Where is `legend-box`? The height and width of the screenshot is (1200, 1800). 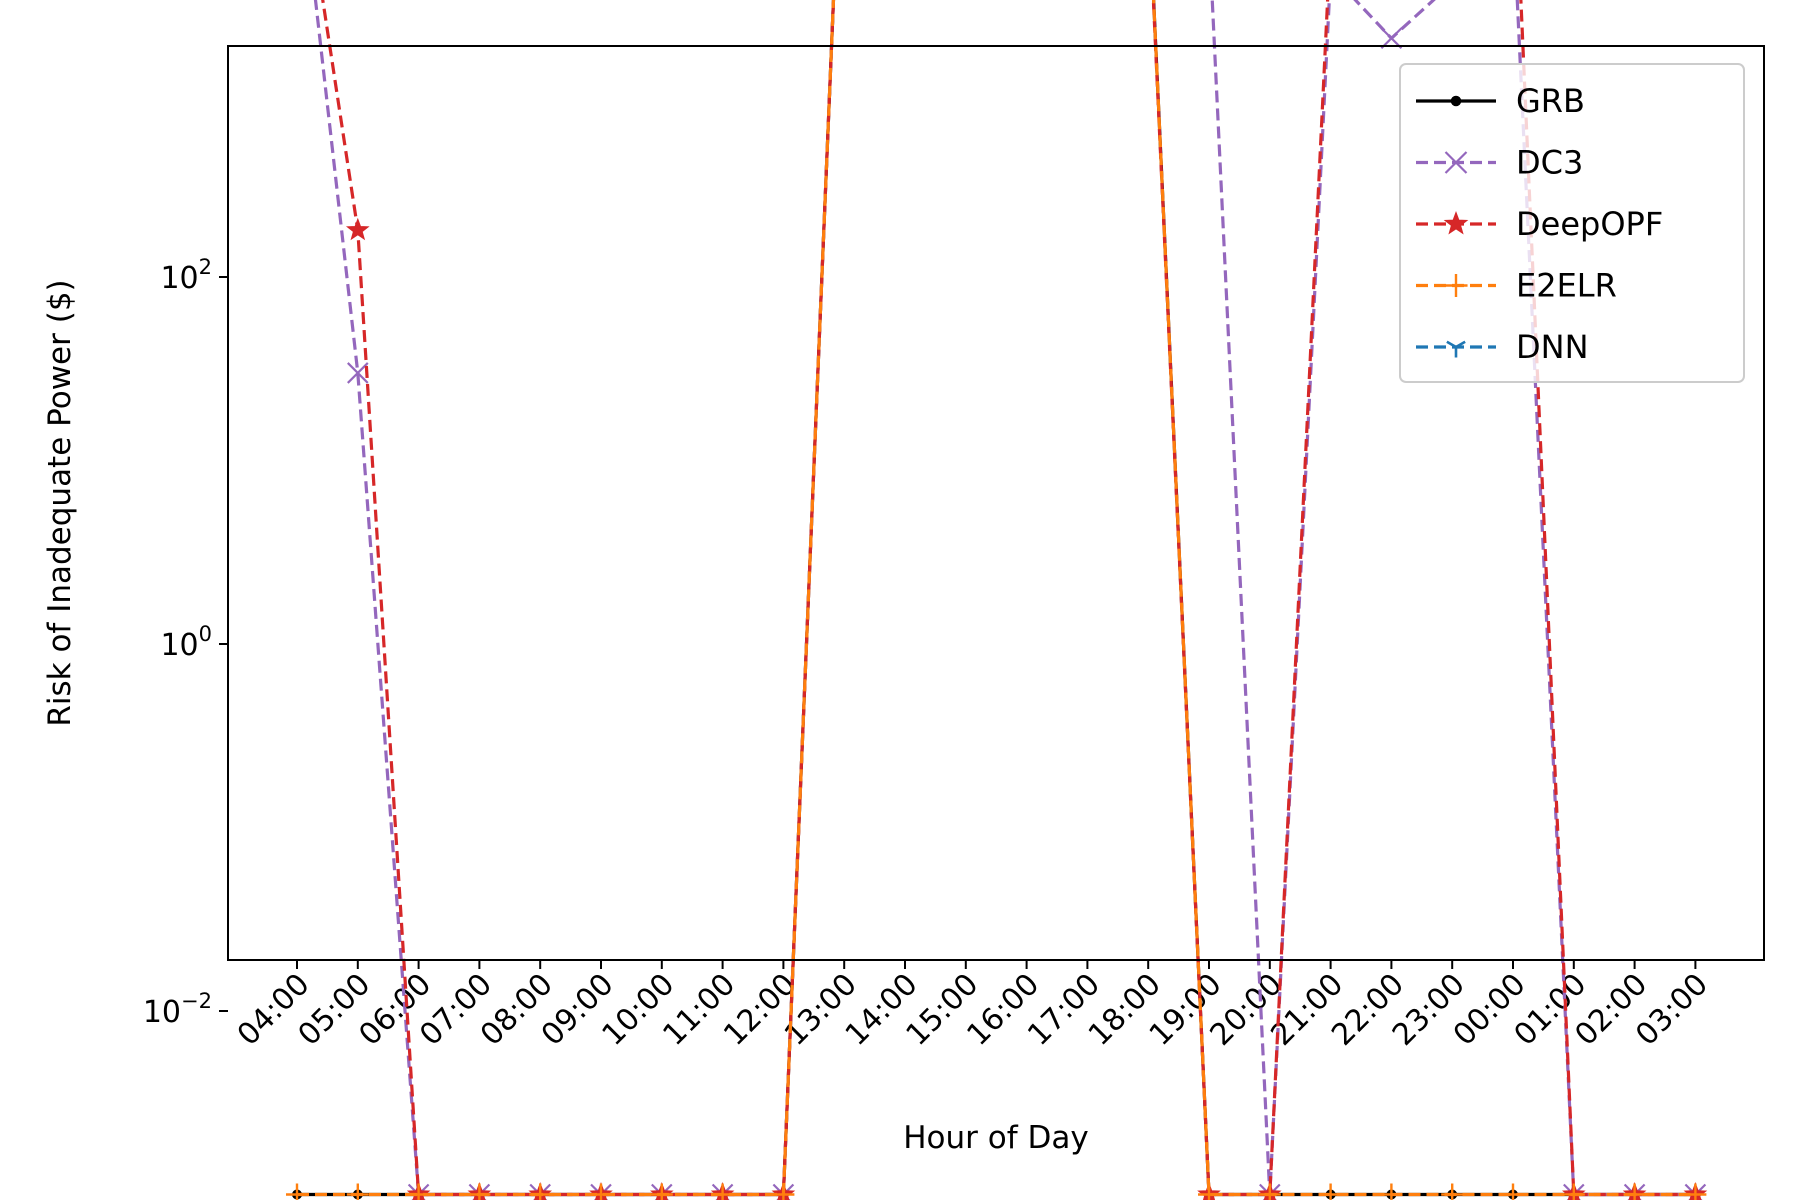
legend-box is located at coordinates (1572, 223).